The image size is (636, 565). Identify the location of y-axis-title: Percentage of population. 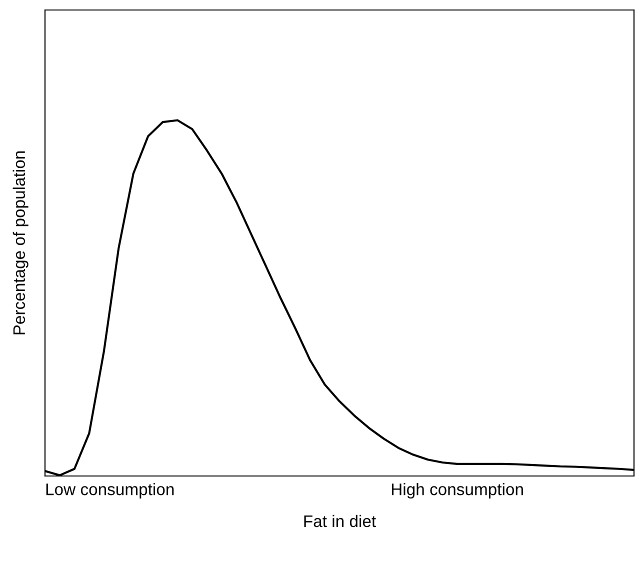
(20, 242).